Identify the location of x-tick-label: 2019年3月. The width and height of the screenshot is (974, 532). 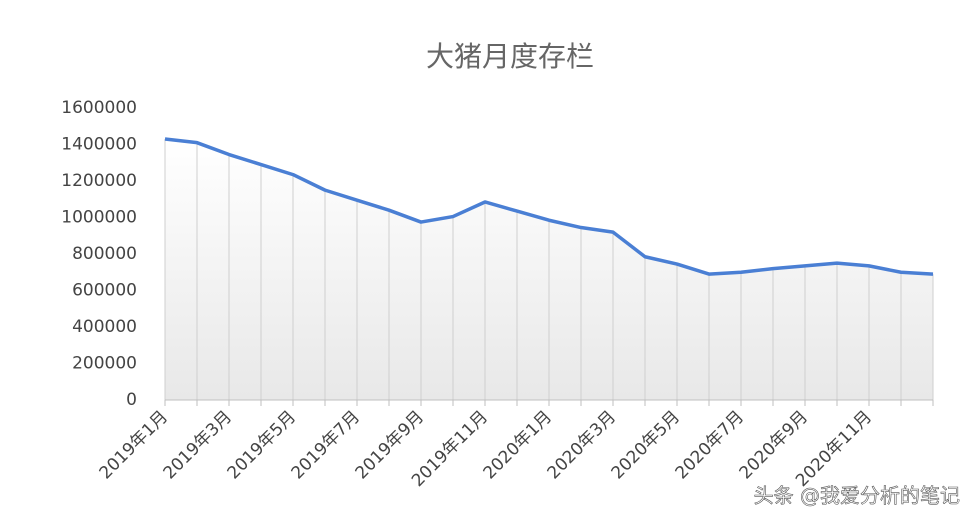
(198, 445).